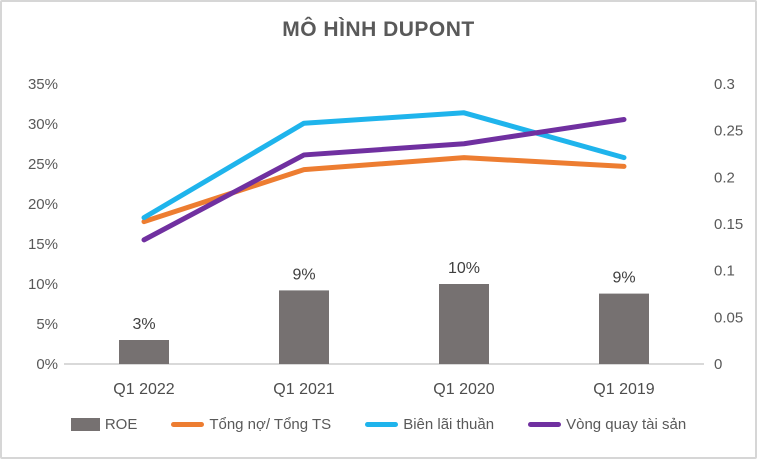 The height and width of the screenshot is (459, 757). What do you see at coordinates (382, 424) in the screenshot?
I see `margin-line-swatch-icon` at bounding box center [382, 424].